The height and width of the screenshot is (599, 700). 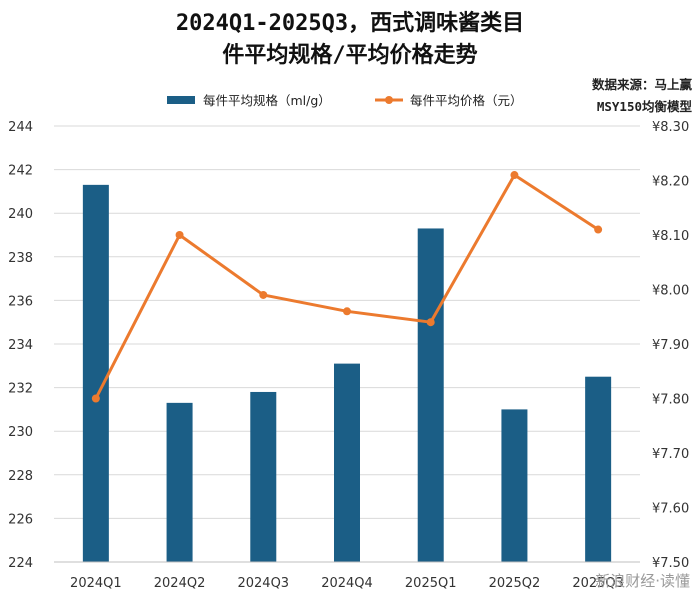 I want to click on right-tick-label: ¥8.30, so click(x=670, y=127).